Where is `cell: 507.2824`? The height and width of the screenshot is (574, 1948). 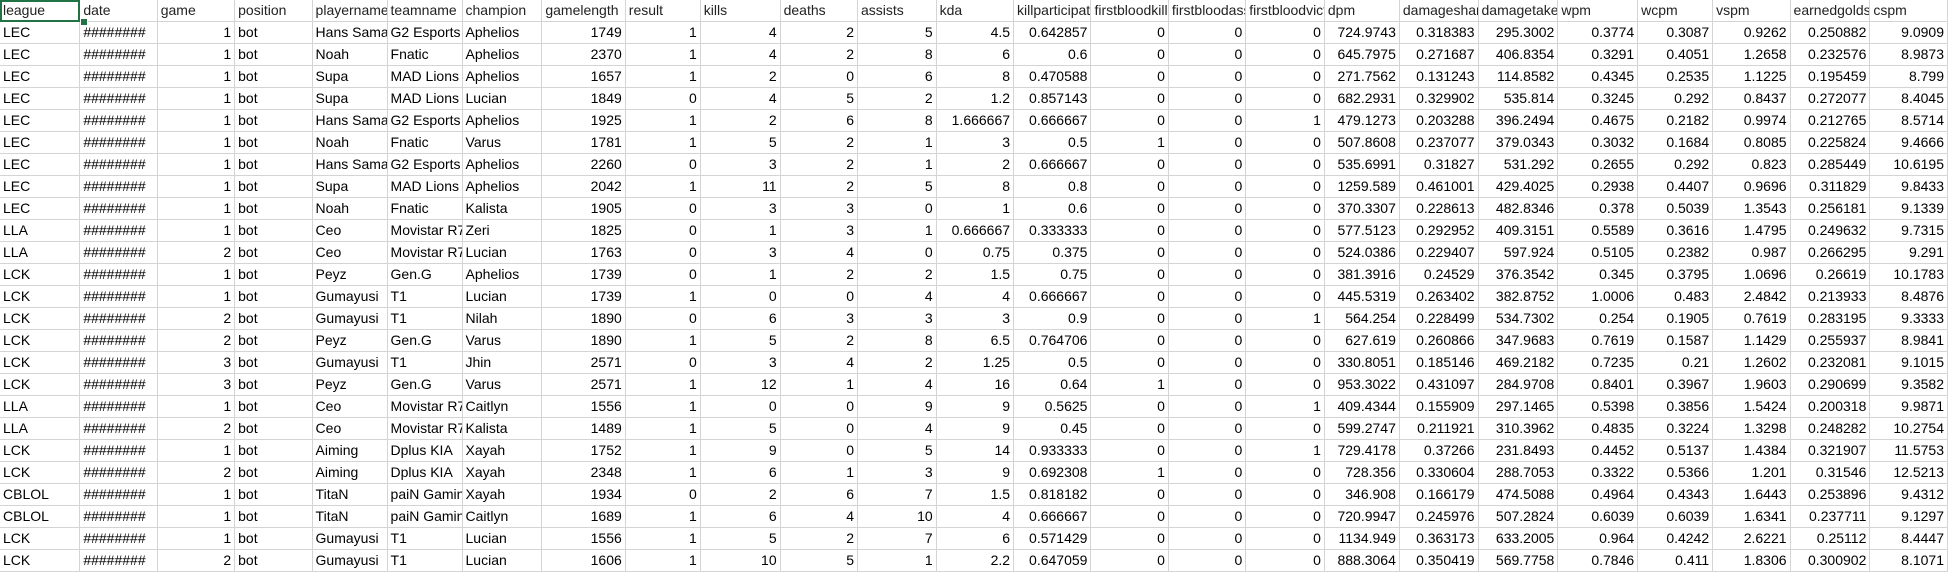
cell: 507.2824 is located at coordinates (1518, 516).